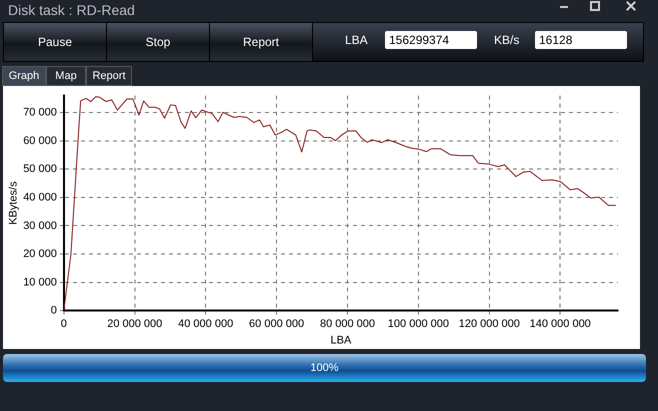 This screenshot has width=658, height=411. Describe the element at coordinates (55, 42) in the screenshot. I see `text: Pause` at that location.